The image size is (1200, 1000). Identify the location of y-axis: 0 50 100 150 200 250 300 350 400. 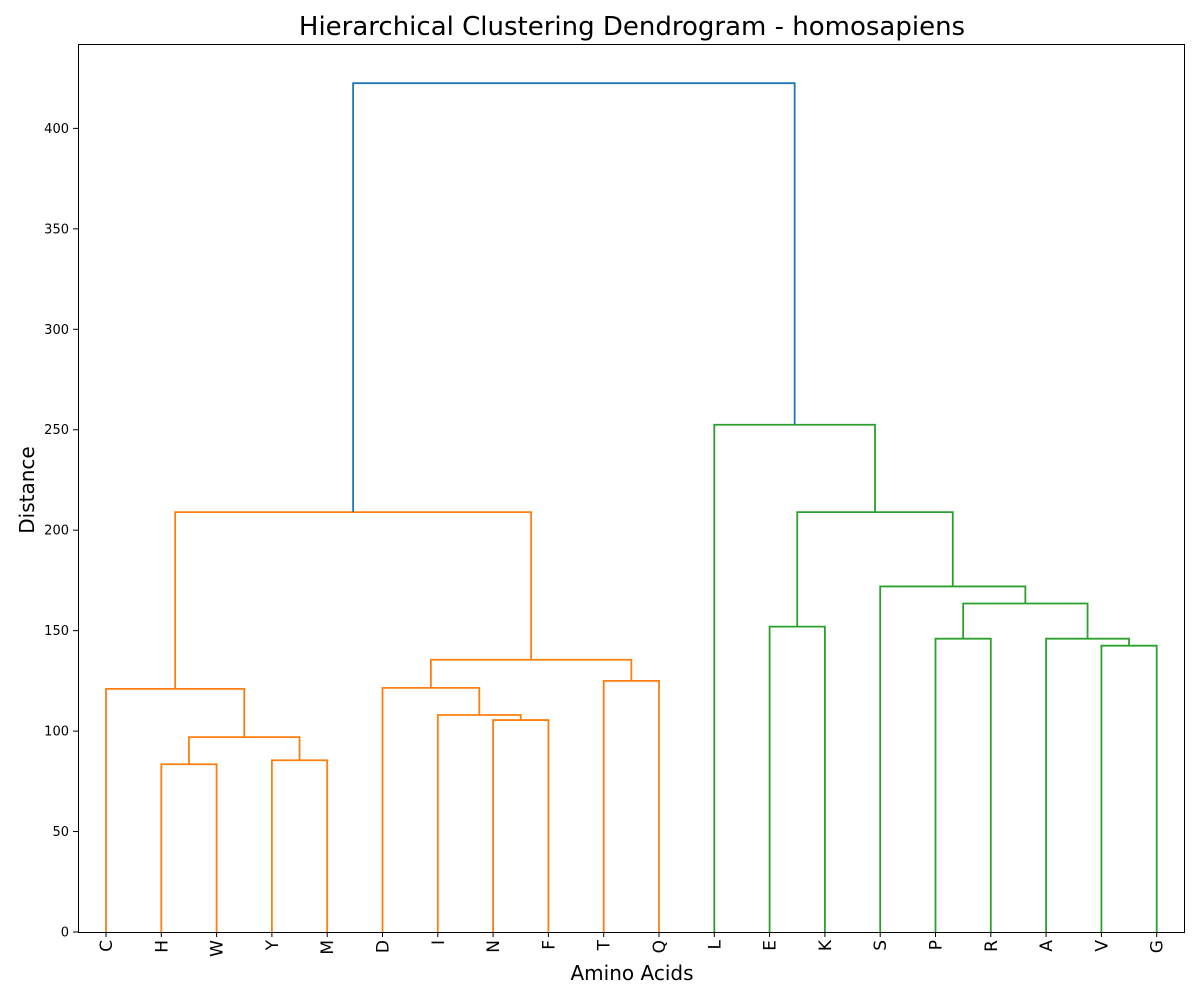
(61, 531).